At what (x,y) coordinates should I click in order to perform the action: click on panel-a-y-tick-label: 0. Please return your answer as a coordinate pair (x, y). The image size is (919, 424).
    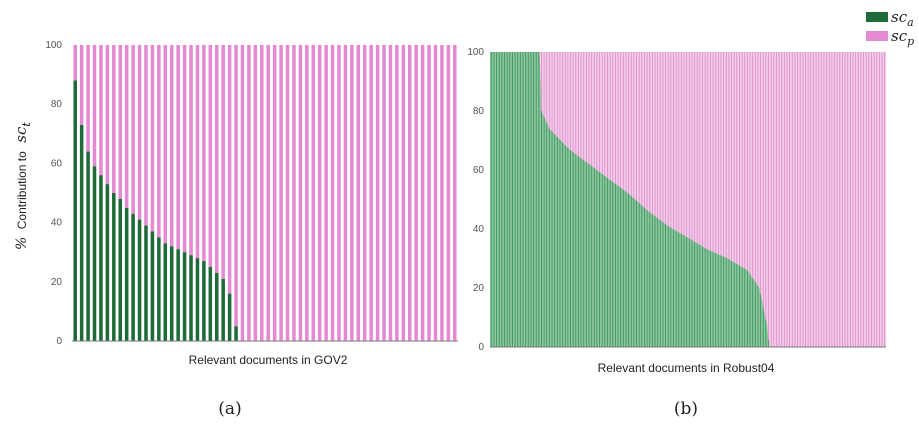
    Looking at the image, I should click on (59, 341).